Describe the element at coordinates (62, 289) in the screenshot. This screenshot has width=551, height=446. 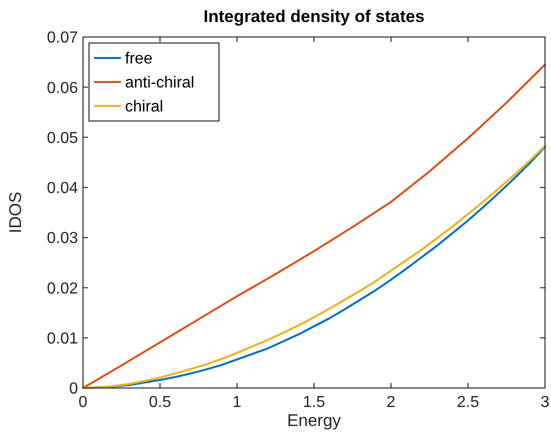
I see `y-tick-label: 0.02` at that location.